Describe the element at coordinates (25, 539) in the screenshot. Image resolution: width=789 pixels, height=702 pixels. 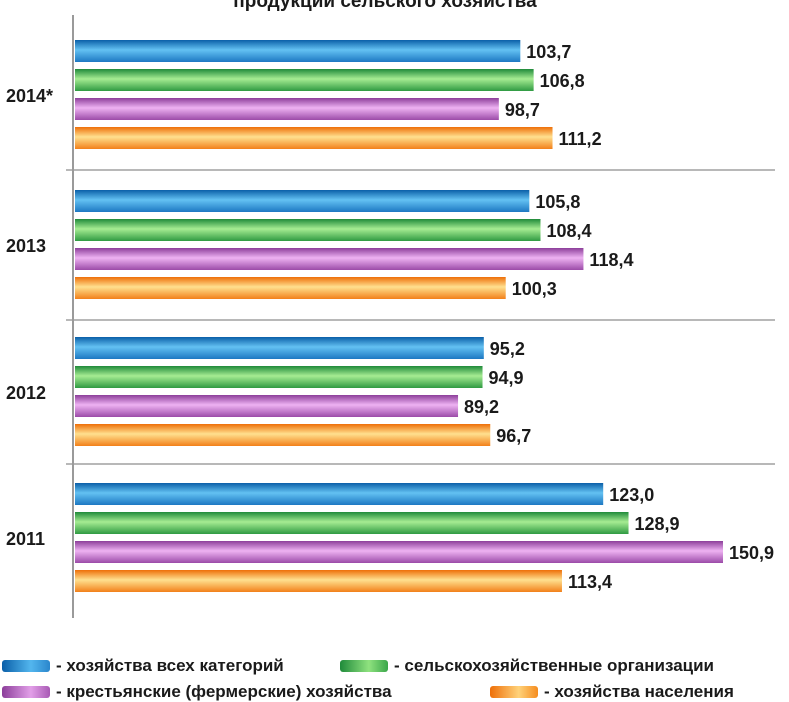
I see `category-label-2011: 2011` at that location.